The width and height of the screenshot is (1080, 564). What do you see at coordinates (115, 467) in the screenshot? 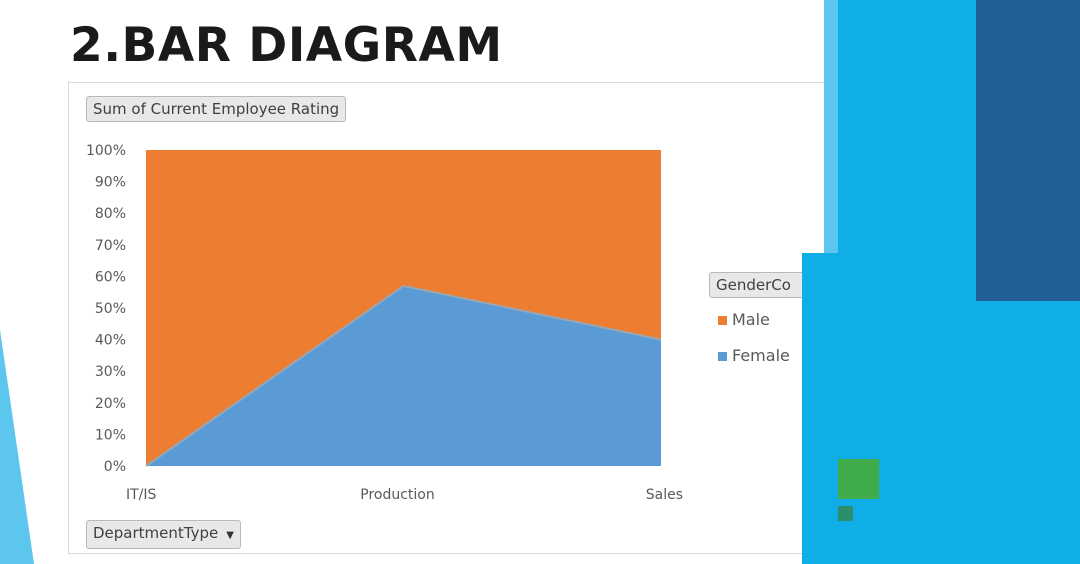
I see `y-tick-label: 0%` at bounding box center [115, 467].